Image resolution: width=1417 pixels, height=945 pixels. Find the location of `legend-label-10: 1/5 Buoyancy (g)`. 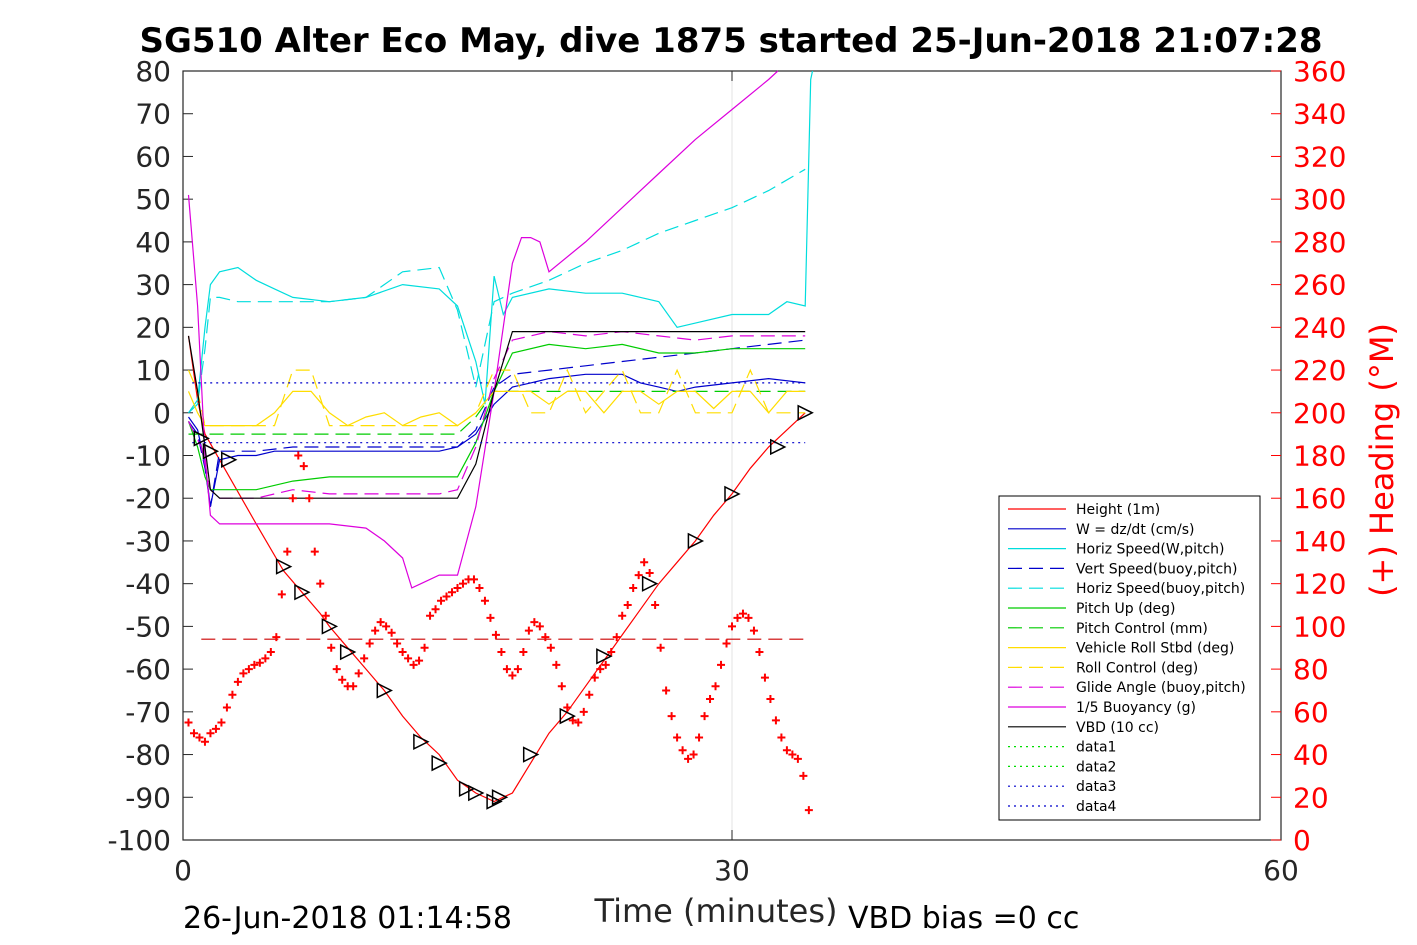

legend-label-10: 1/5 Buoyancy (g) is located at coordinates (1136, 708).